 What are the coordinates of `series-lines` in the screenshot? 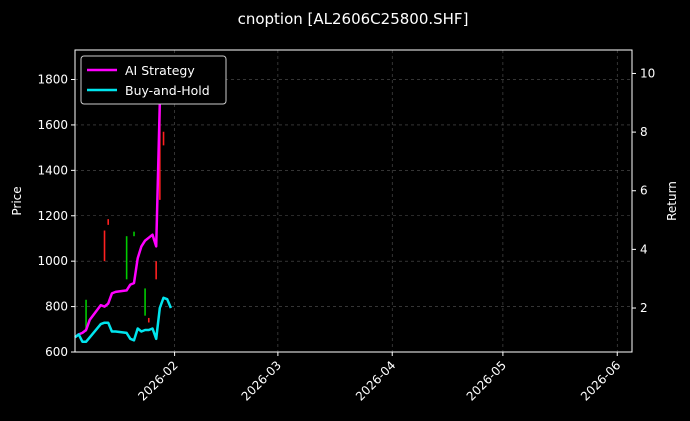 It's located at (123, 204).